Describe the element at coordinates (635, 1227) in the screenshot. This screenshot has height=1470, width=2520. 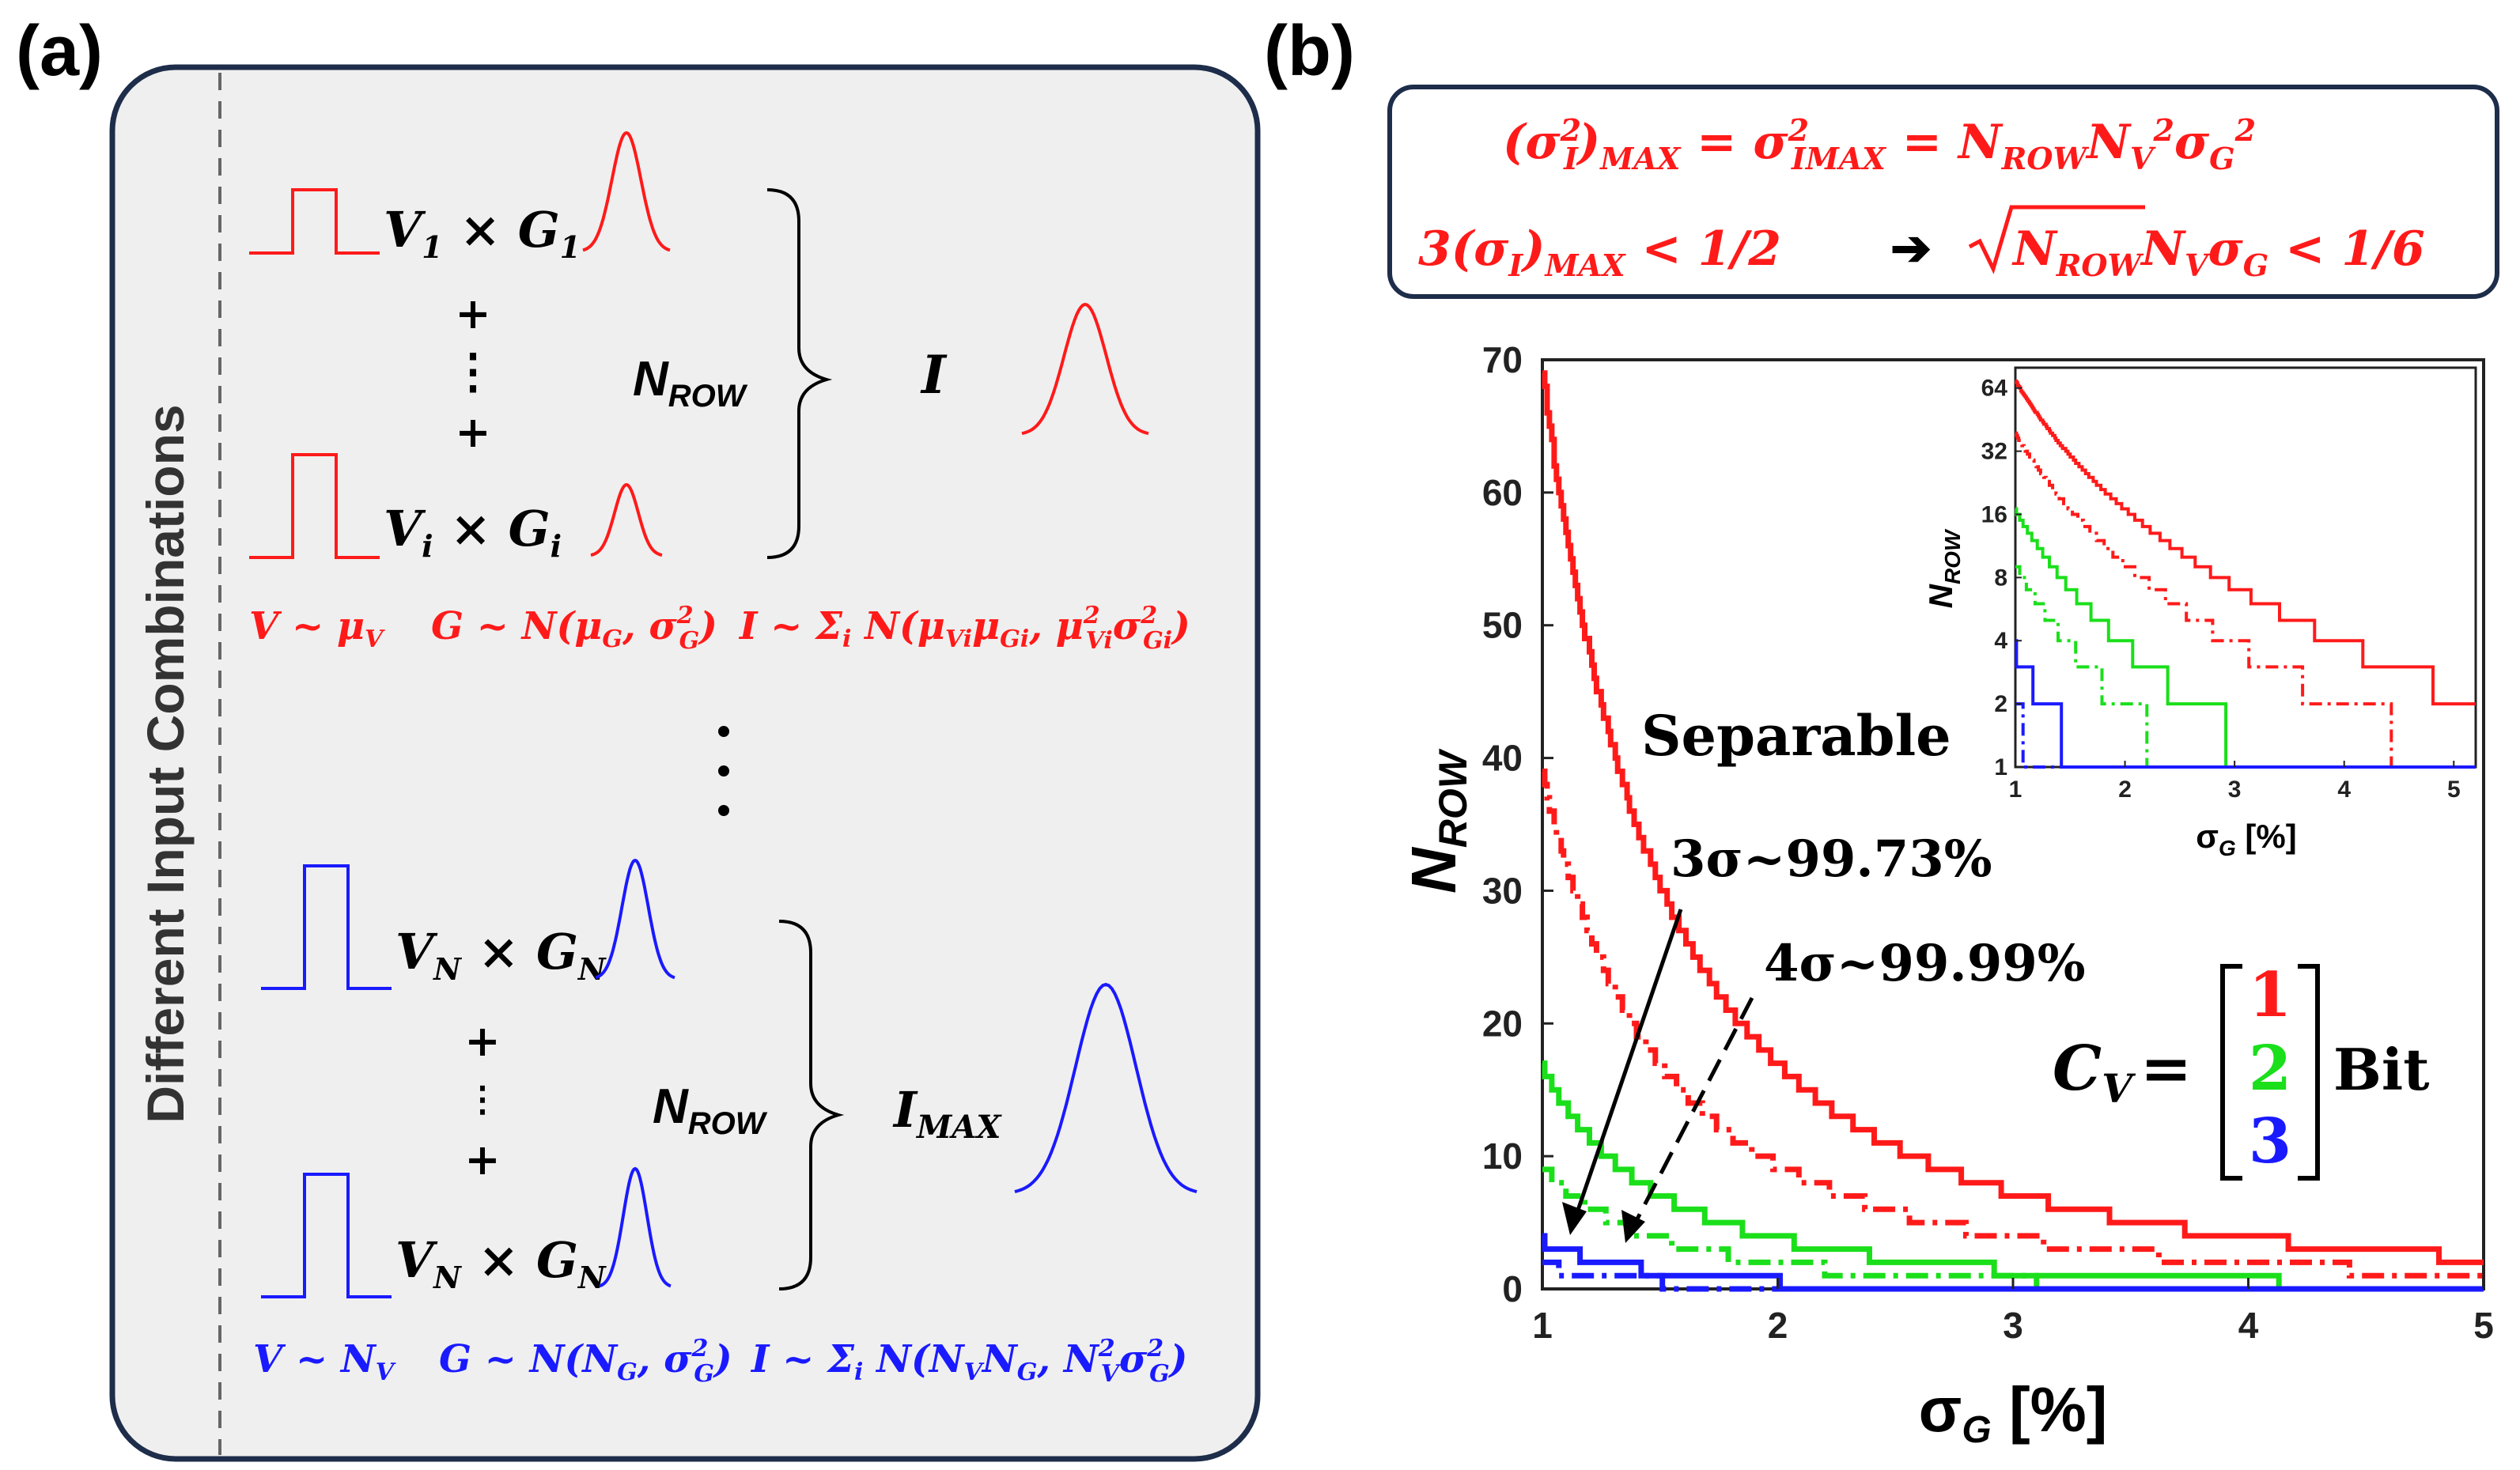
I see `gauss-gn2` at that location.